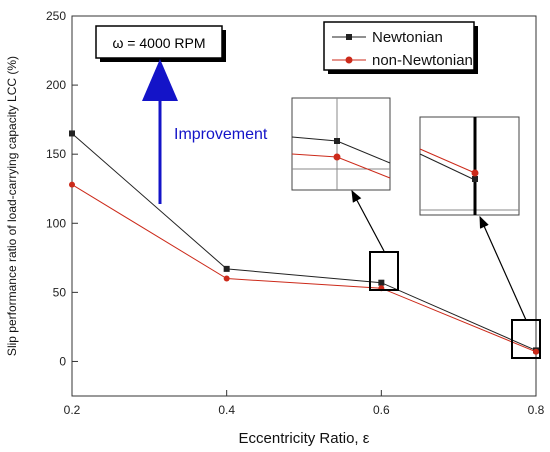  I want to click on inset-marker-non-newtonian, so click(337, 157).